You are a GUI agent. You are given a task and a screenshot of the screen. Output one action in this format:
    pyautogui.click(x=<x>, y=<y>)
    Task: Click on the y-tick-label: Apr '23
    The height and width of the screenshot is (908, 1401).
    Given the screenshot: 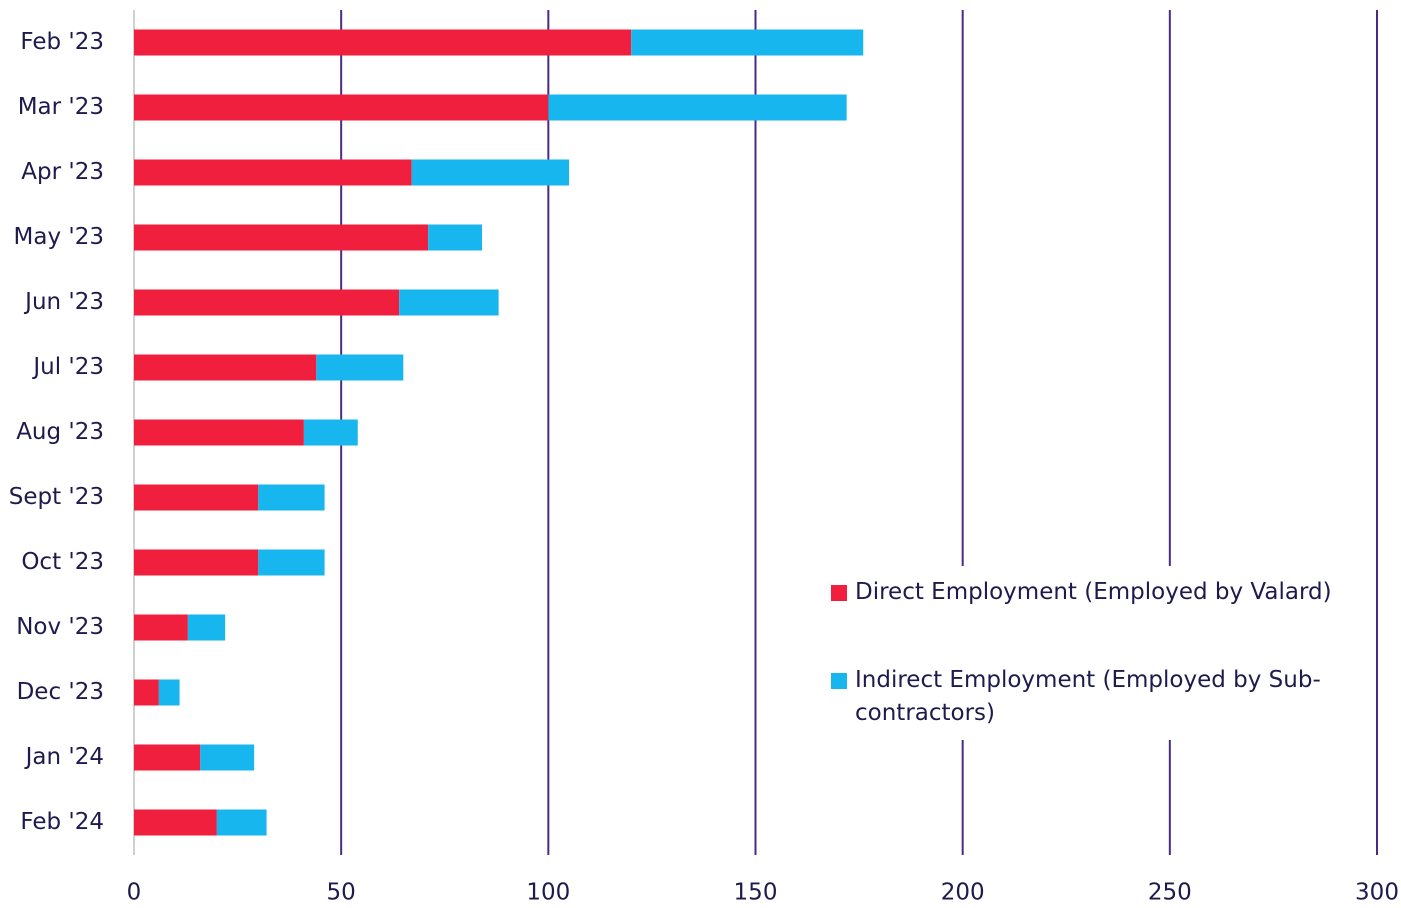 What is the action you would take?
    pyautogui.click(x=62, y=172)
    